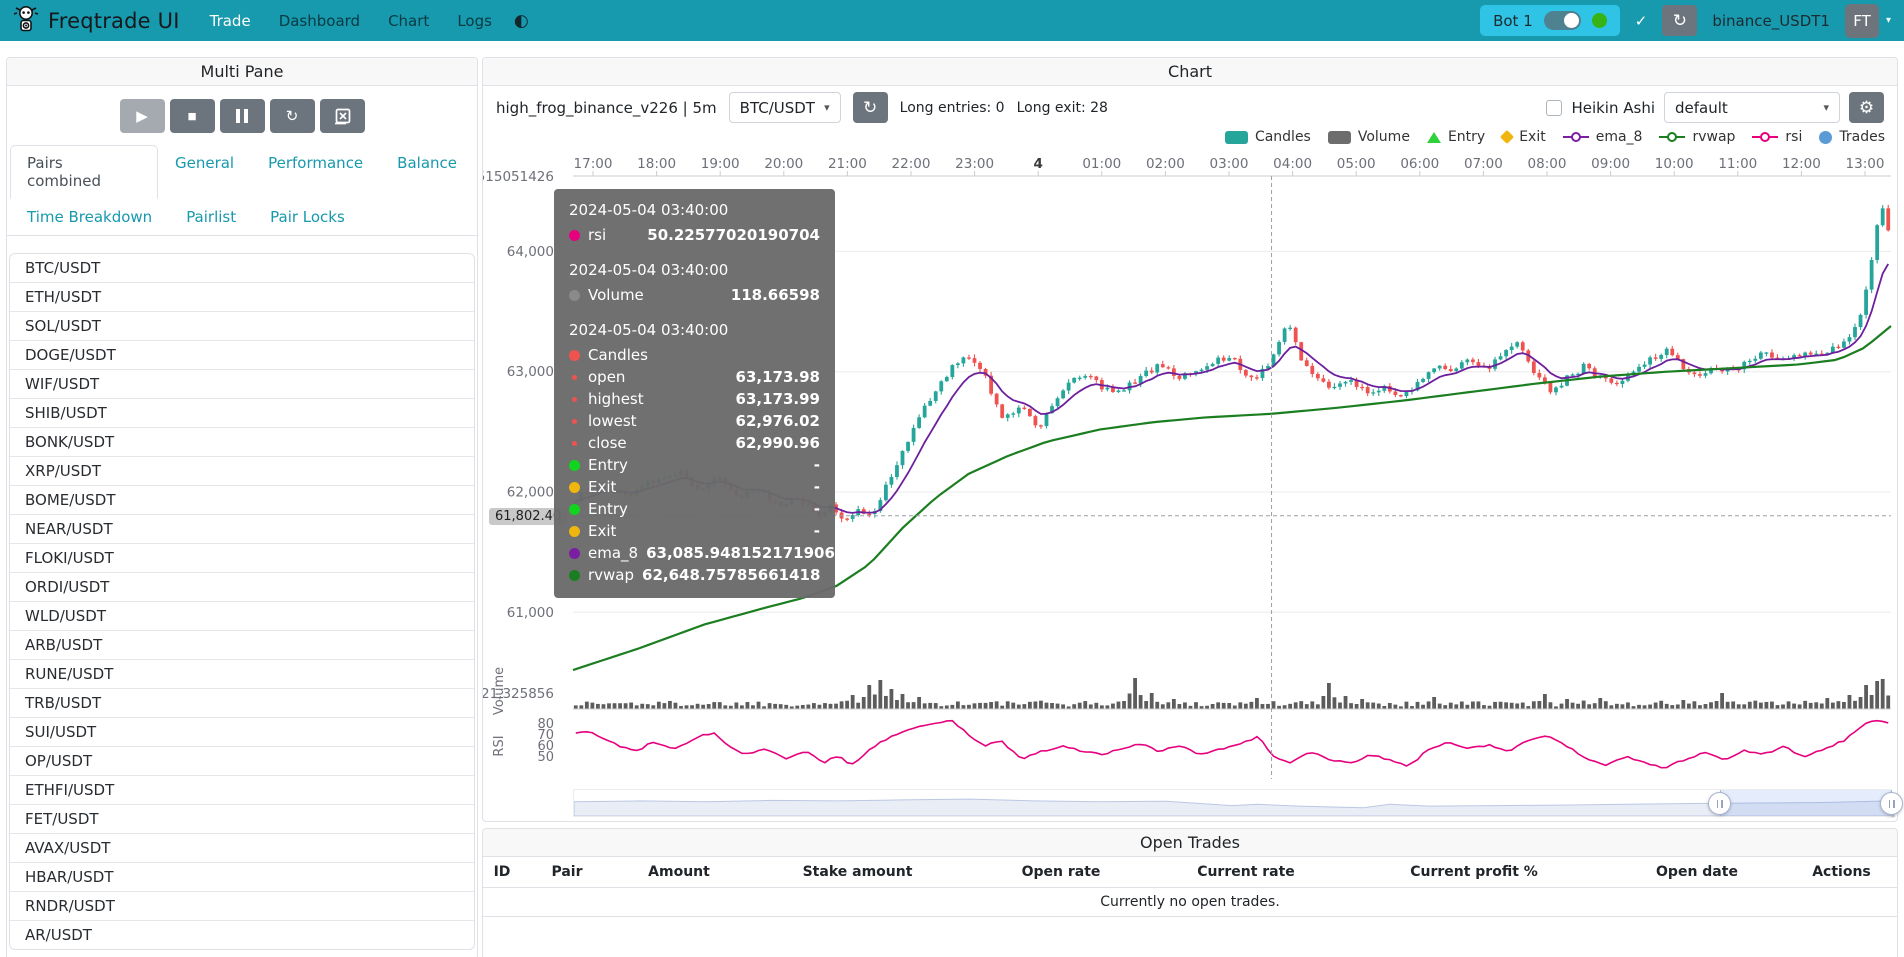 The image size is (1904, 957). Describe the element at coordinates (242, 731) in the screenshot. I see `pair-row: SUI/USDT` at that location.